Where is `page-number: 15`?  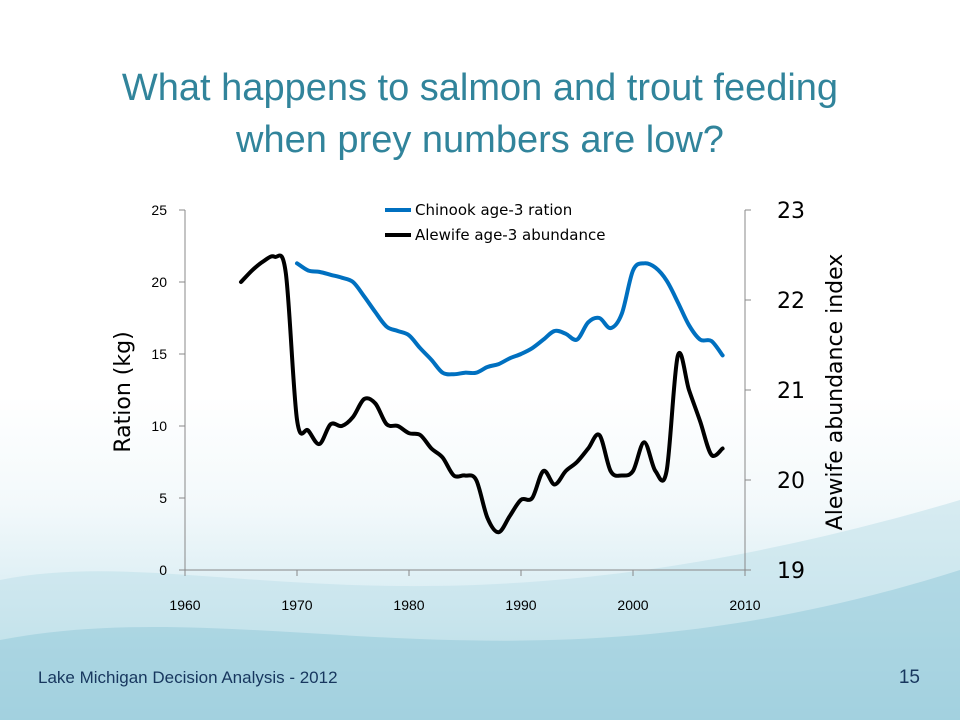
page-number: 15 is located at coordinates (909, 677).